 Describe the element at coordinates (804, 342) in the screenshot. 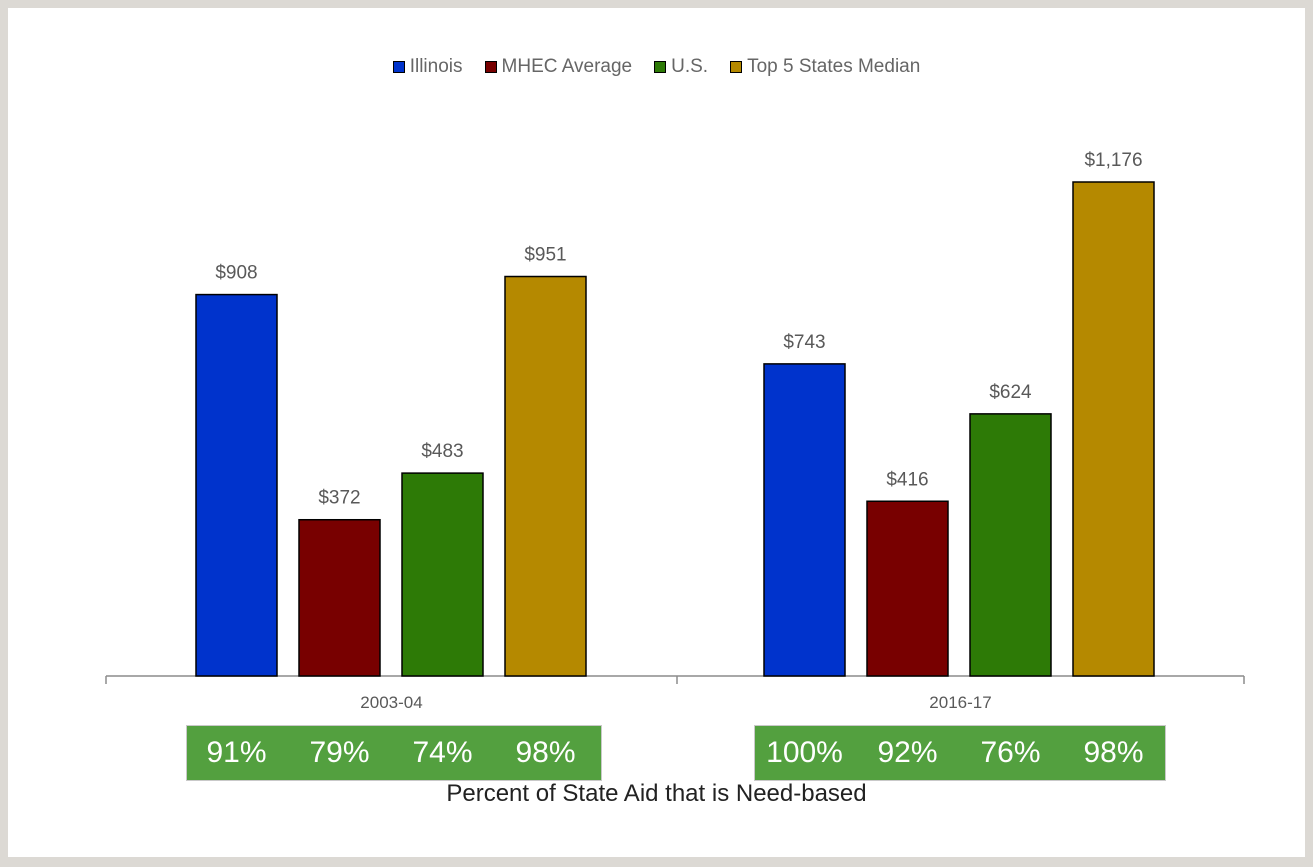

I see `data-label: $743` at that location.